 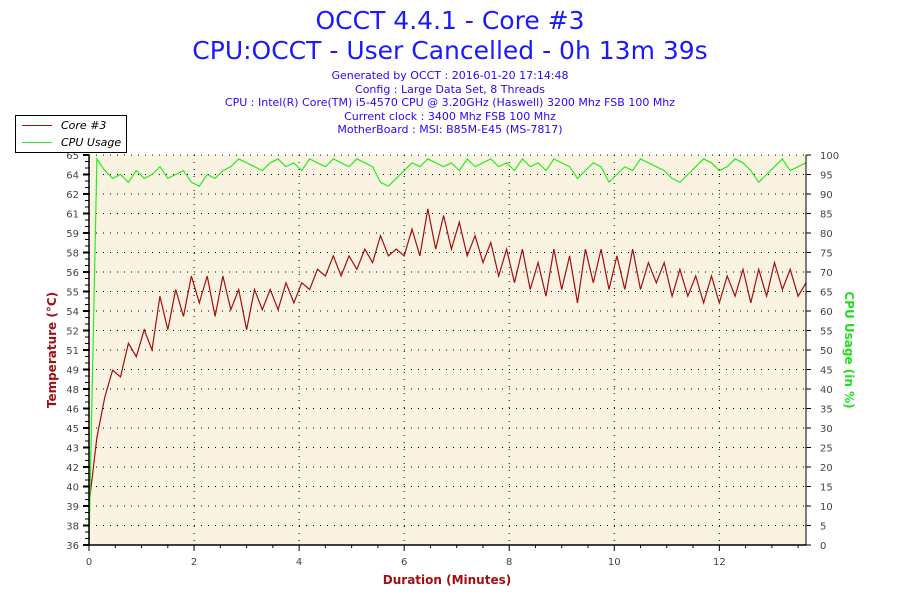 I want to click on legend: Core #3 CPU Usage, so click(x=71, y=134).